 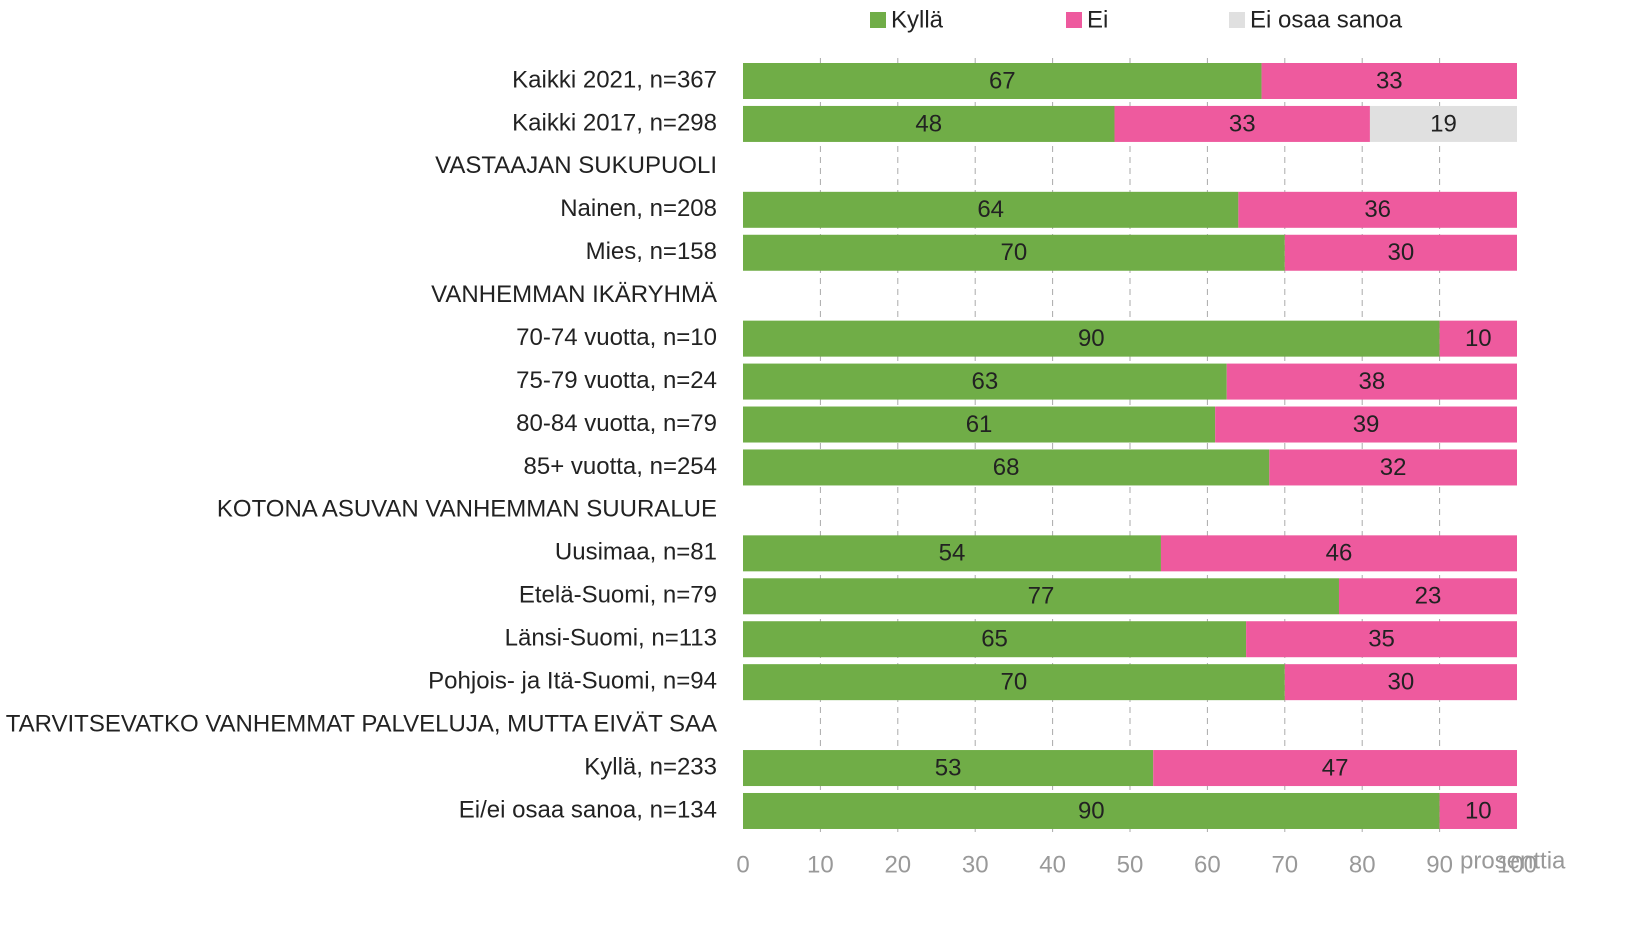 I want to click on data-label: 68, so click(x=1006, y=467).